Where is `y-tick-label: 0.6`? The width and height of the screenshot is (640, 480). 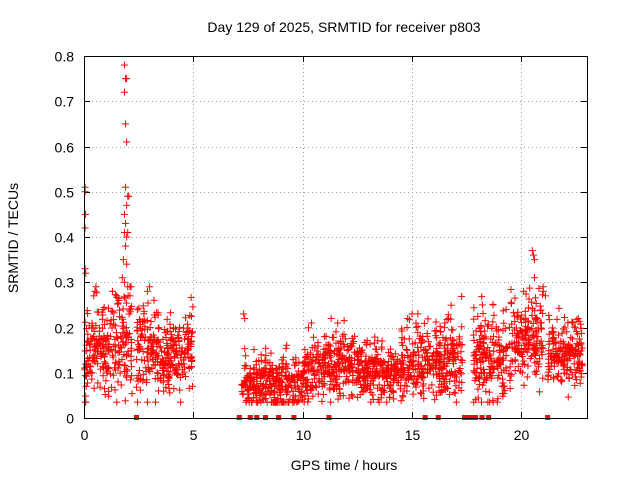 y-tick-label: 0.6 is located at coordinates (65, 148).